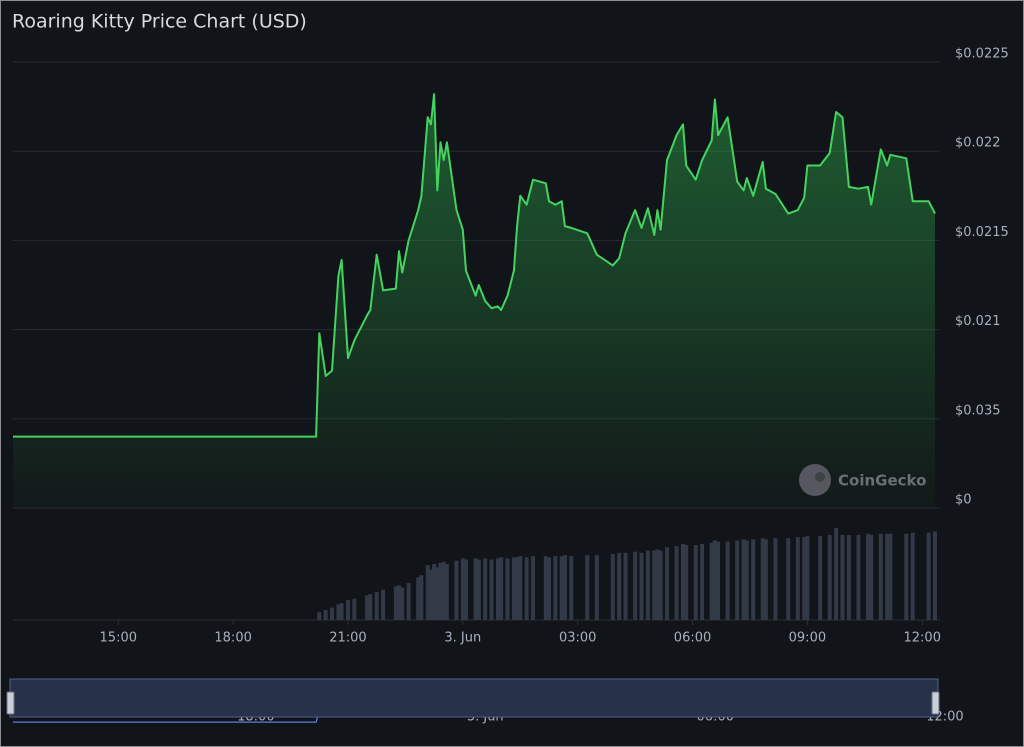 The image size is (1024, 747). I want to click on x-tick-label: 12:00, so click(922, 638).